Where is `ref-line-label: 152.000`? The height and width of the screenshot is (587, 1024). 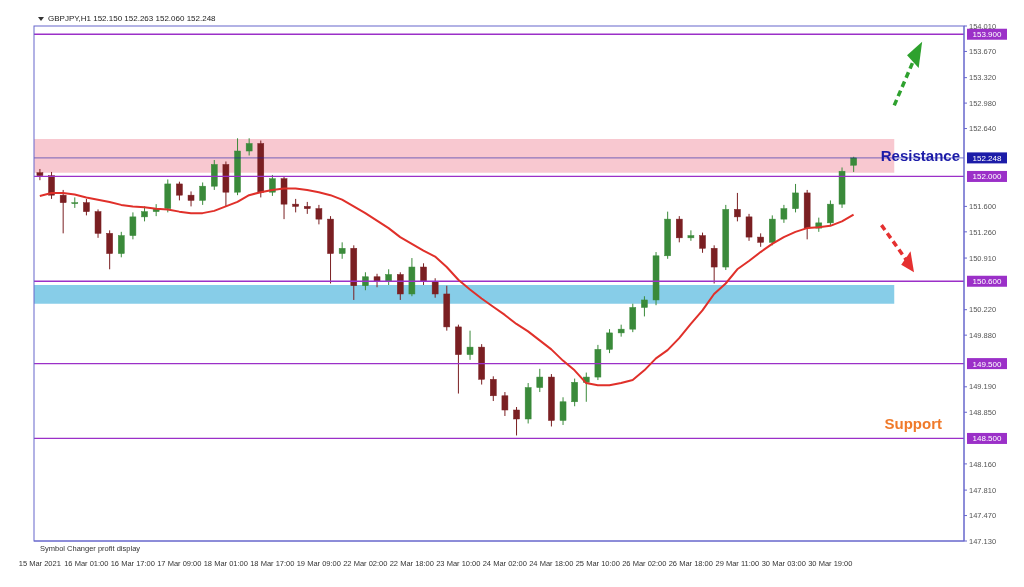
ref-line-label: 152.000 is located at coordinates (987, 177).